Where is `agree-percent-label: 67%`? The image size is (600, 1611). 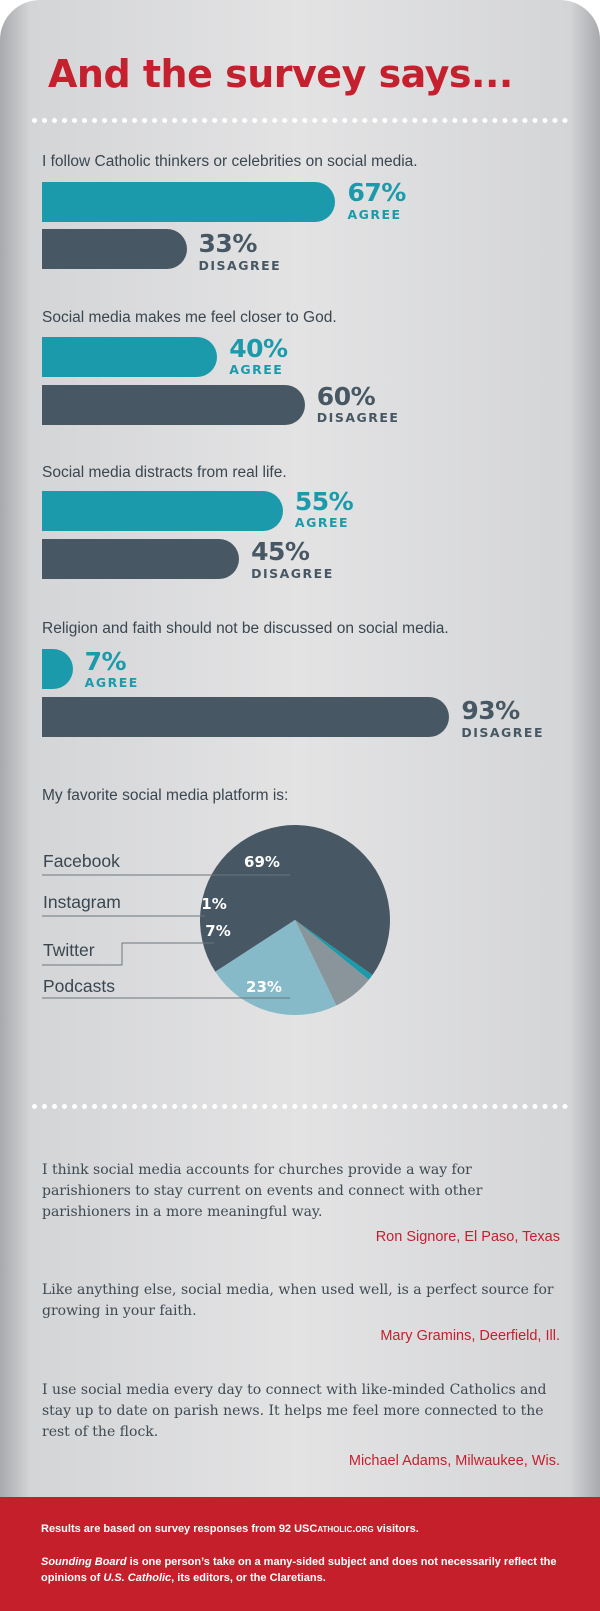 agree-percent-label: 67% is located at coordinates (376, 192).